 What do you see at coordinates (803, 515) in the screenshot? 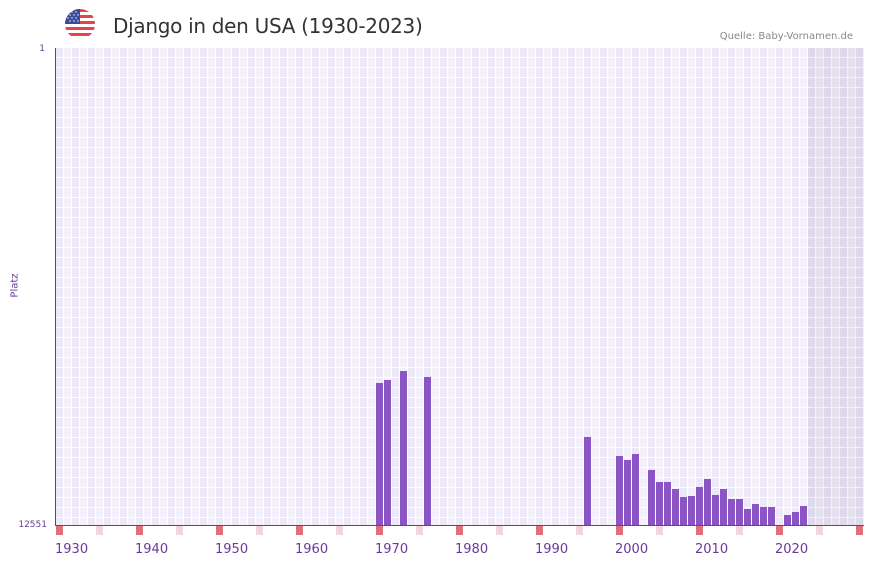
I see `bar-2023` at bounding box center [803, 515].